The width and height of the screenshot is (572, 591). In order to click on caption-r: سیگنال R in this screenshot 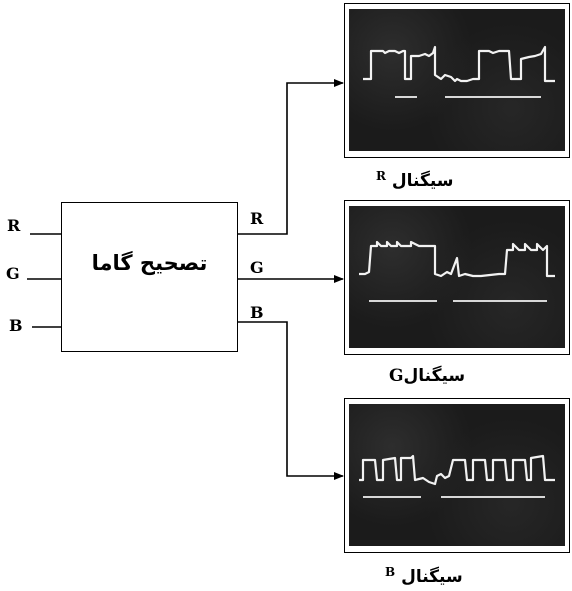, I will do `click(415, 180)`.